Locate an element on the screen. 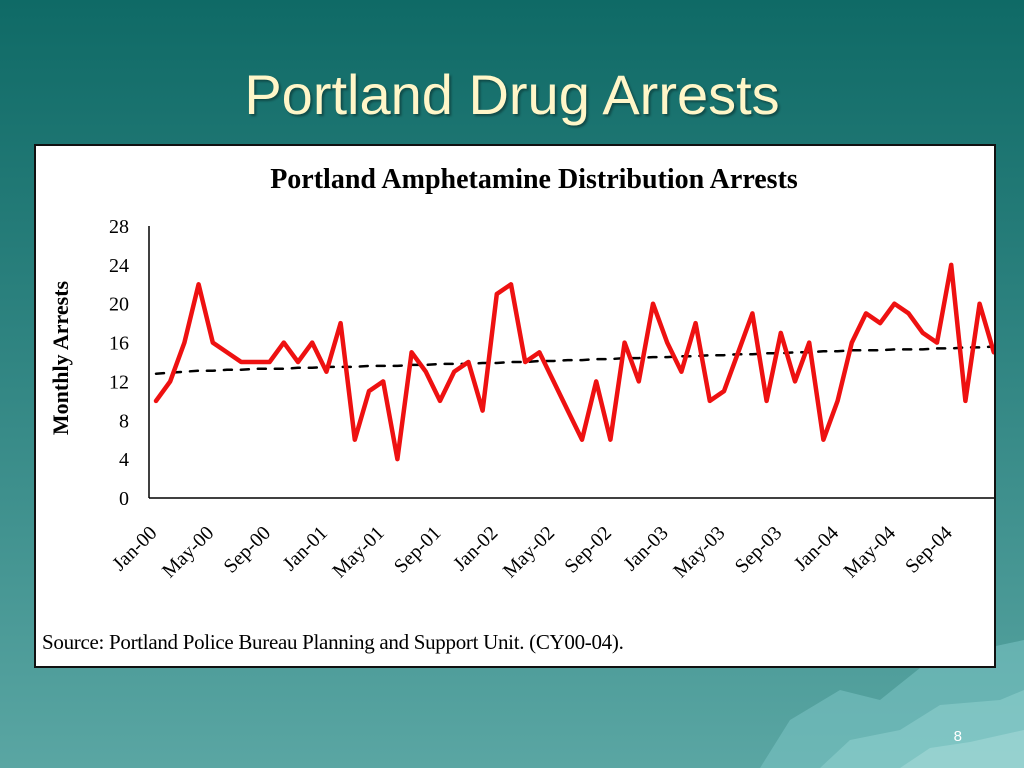  y-tick-label: 8 is located at coordinates (124, 421).